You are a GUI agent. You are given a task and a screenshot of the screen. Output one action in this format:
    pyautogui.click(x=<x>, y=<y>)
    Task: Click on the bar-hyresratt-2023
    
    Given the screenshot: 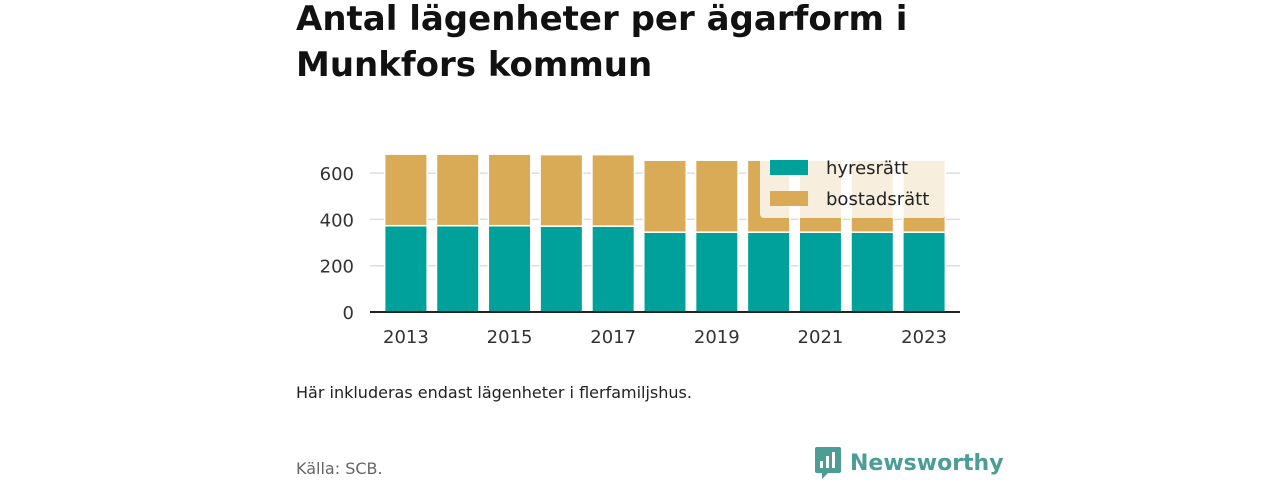 What is the action you would take?
    pyautogui.click(x=924, y=272)
    